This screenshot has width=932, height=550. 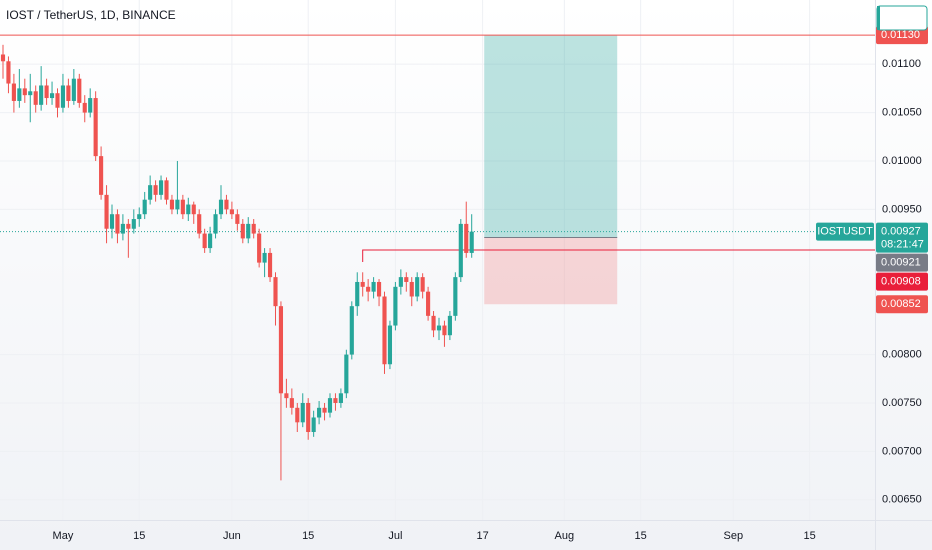 I want to click on symbol-label-bg, so click(x=845, y=231).